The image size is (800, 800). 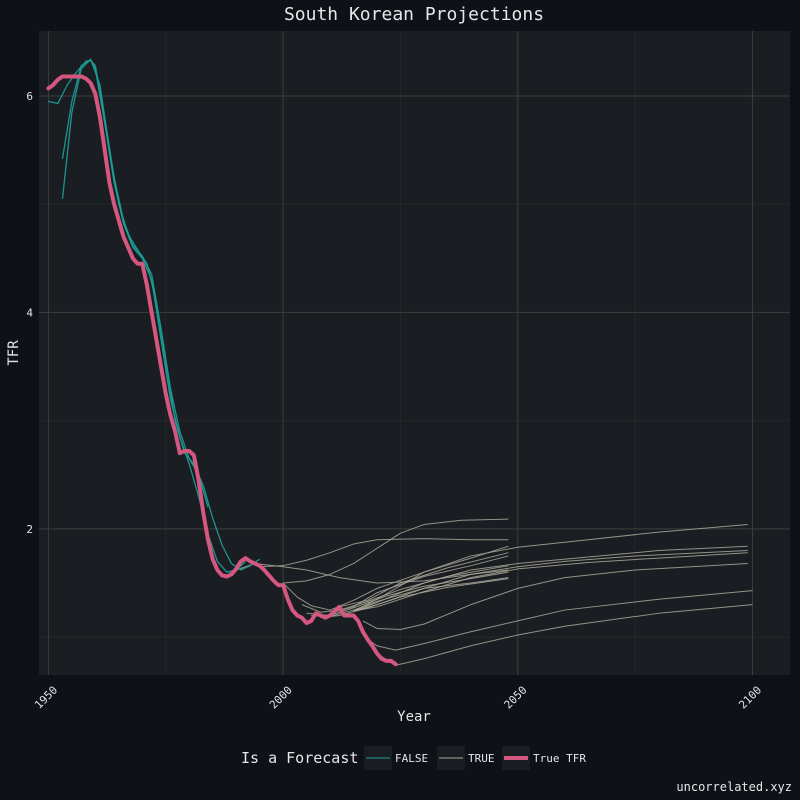 What do you see at coordinates (414, 717) in the screenshot?
I see `x-axis-label: Year` at bounding box center [414, 717].